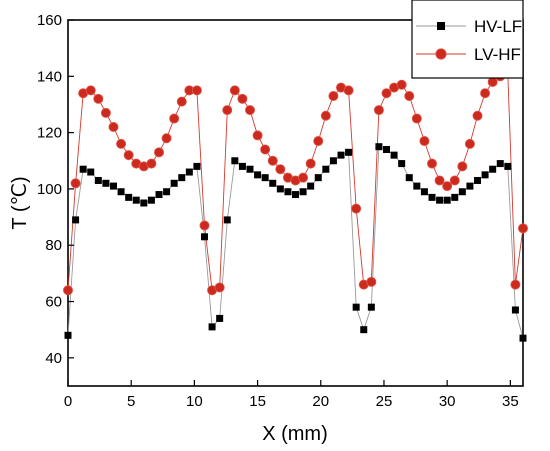 The width and height of the screenshot is (550, 451). Describe the element at coordinates (510, 401) in the screenshot. I see `x-tick-label-35: 35` at that location.